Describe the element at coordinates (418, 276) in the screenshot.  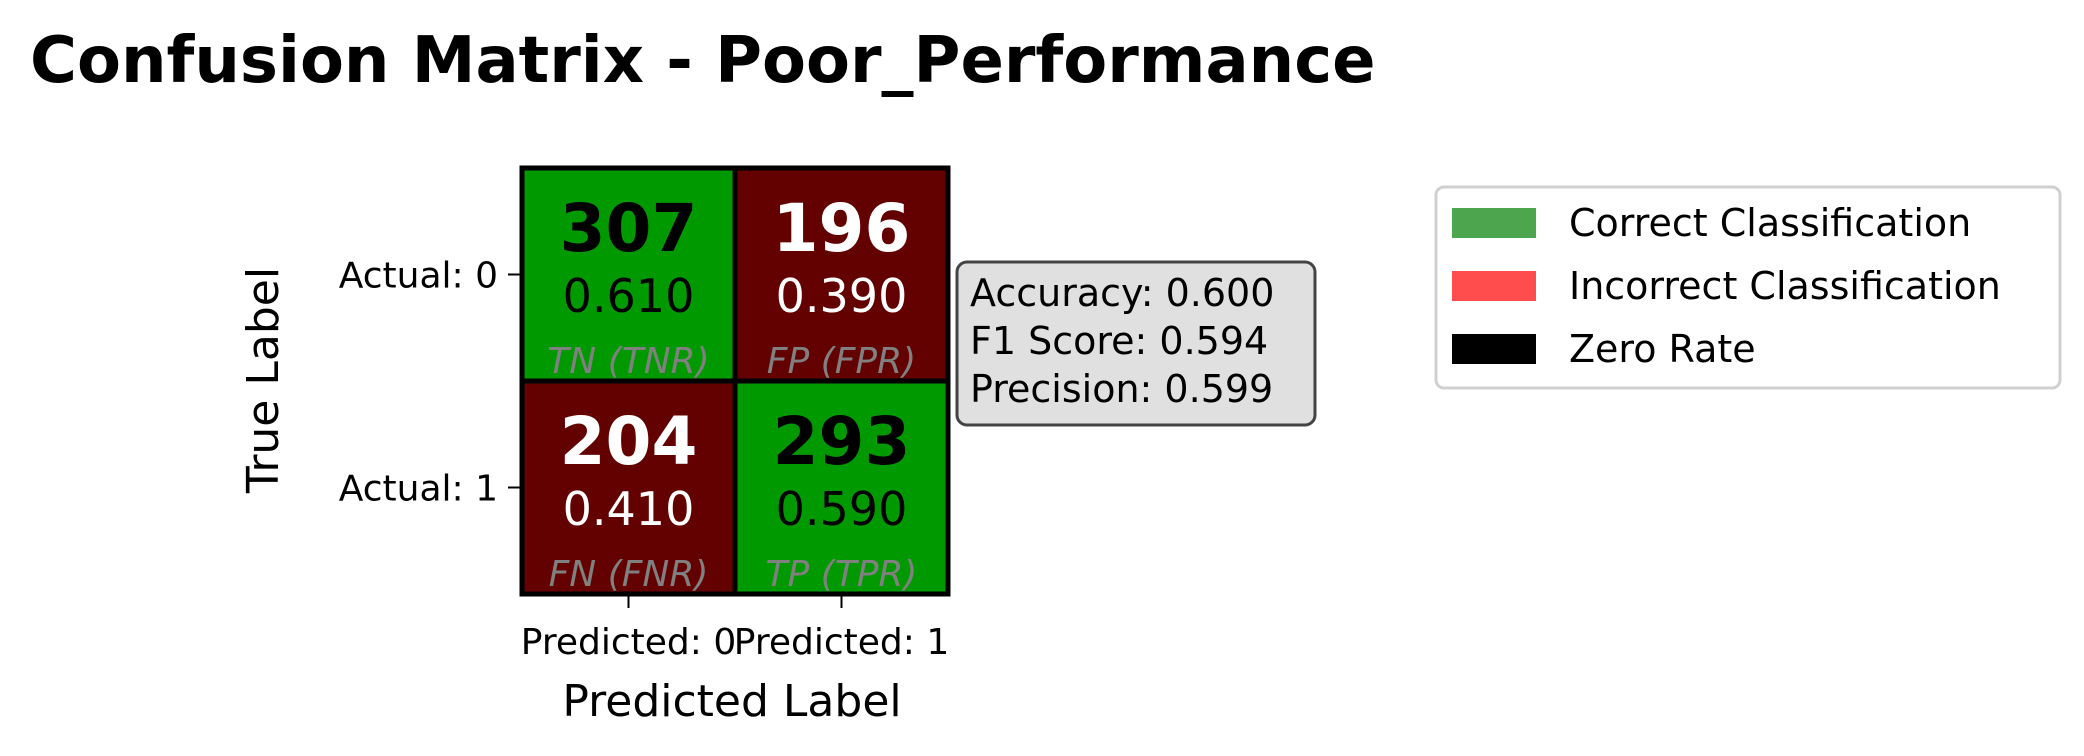
I see `y-tick-label: Actual: 0` at that location.